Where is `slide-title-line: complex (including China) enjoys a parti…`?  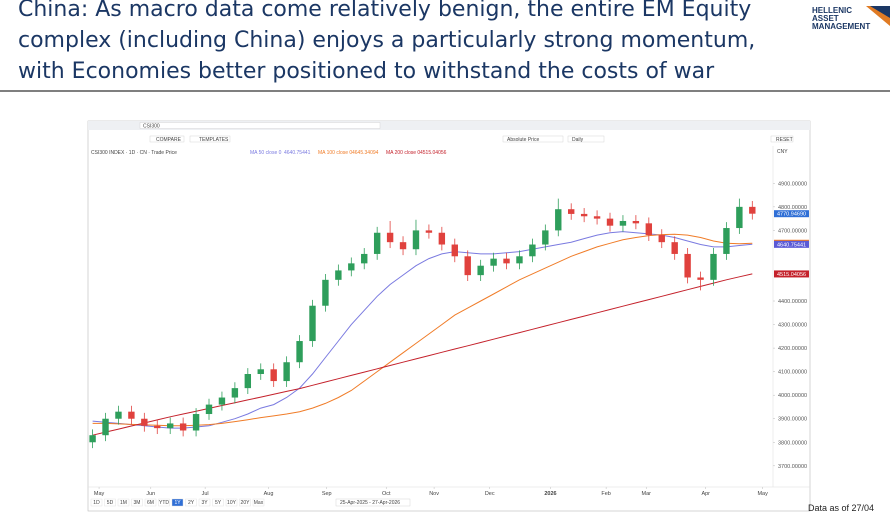
slide-title-line: complex (including China) enjoys a parti… is located at coordinates (386, 40).